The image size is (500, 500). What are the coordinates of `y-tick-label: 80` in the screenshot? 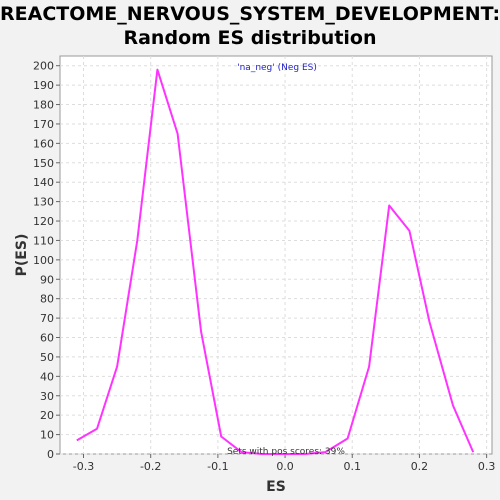 It's located at (47, 299).